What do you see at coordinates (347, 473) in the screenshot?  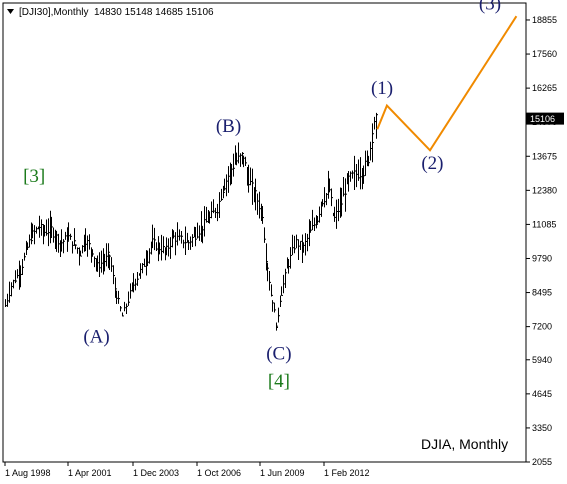 I see `x-tick-label: 1 Feb 2012` at bounding box center [347, 473].